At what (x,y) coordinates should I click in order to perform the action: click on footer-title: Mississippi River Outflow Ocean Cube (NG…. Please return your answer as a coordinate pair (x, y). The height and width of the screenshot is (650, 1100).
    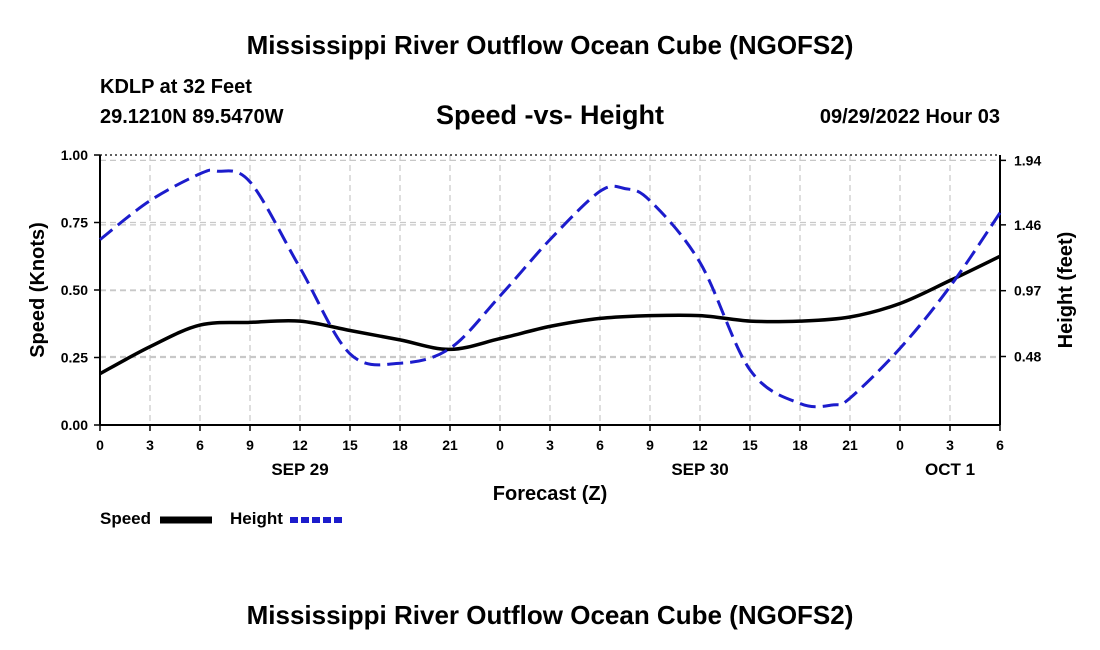
    Looking at the image, I should click on (550, 615).